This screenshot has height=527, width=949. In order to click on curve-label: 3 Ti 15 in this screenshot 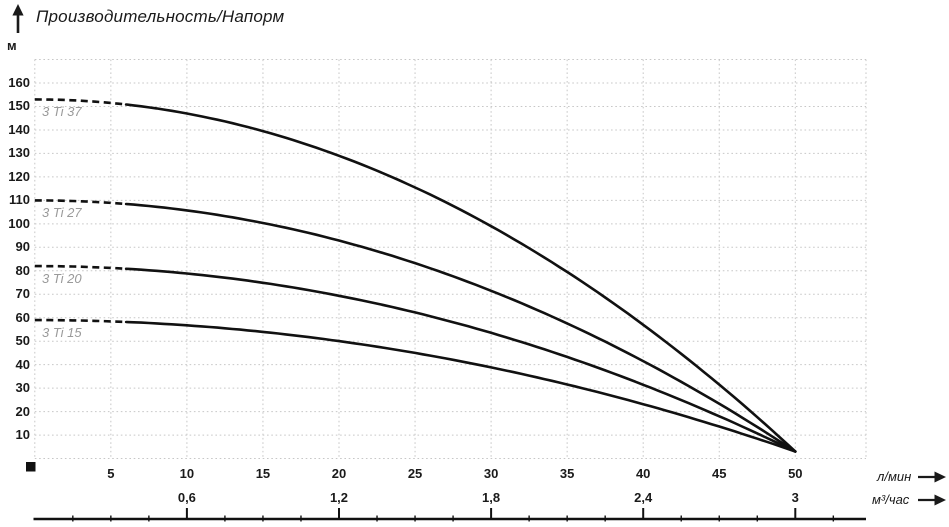, I will do `click(62, 333)`.